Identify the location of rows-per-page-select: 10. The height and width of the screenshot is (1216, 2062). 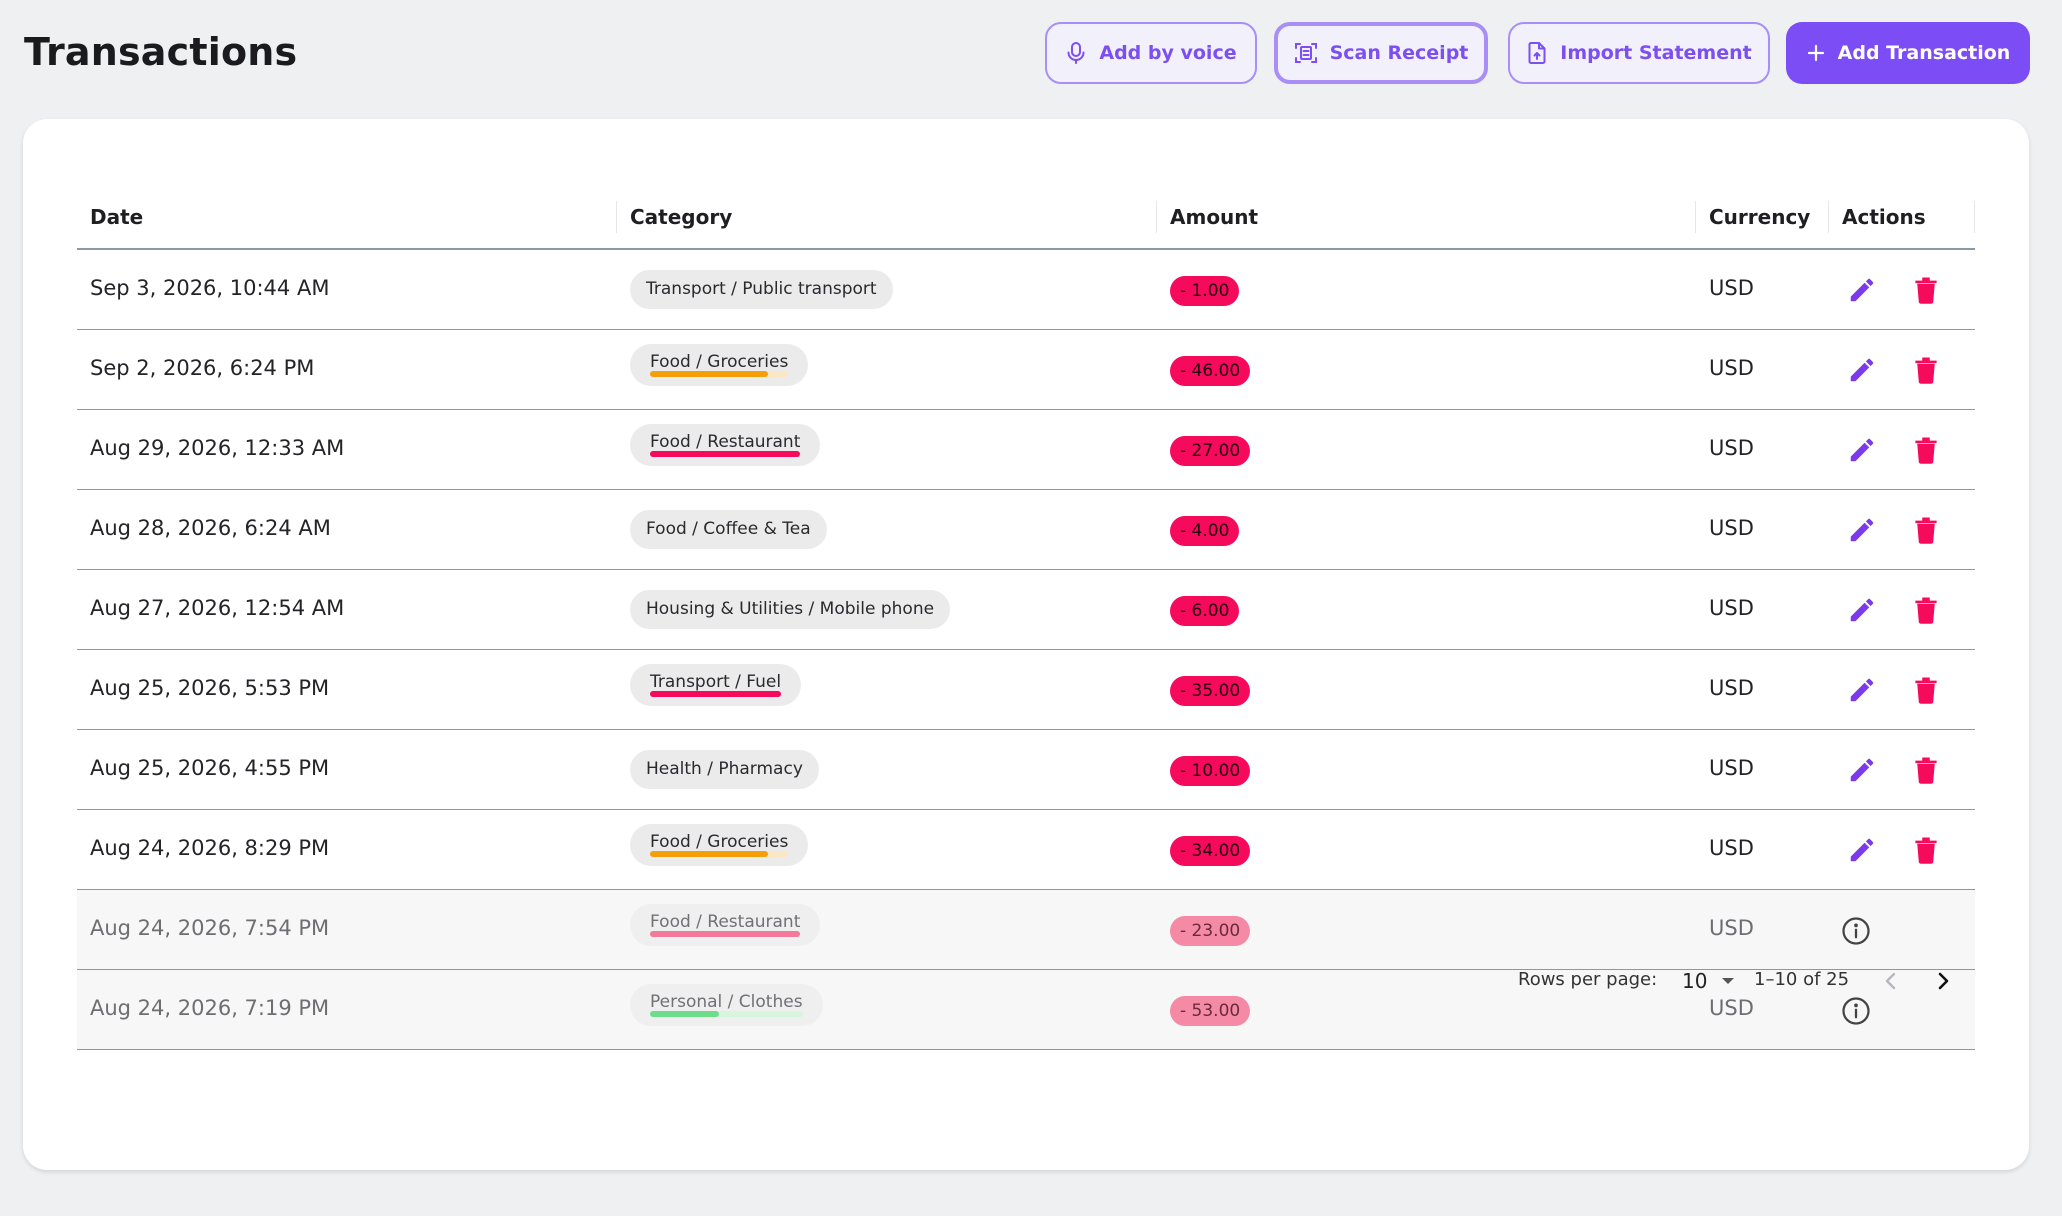
(1708, 981).